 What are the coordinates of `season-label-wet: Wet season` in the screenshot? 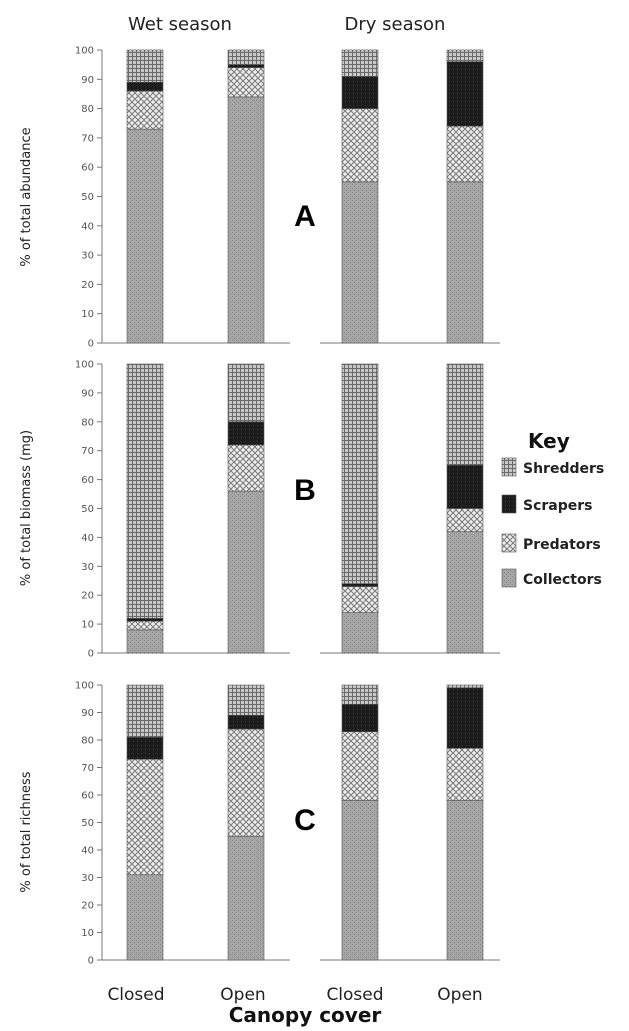 It's located at (180, 24).